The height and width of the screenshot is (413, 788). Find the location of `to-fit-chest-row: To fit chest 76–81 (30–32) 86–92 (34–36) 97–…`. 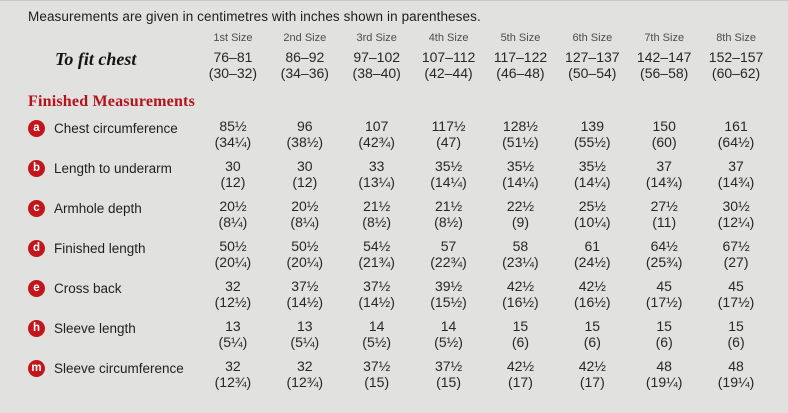

to-fit-chest-row: To fit chest 76–81 (30–32) 86–92 (34–36) 97–… is located at coordinates (400, 65).